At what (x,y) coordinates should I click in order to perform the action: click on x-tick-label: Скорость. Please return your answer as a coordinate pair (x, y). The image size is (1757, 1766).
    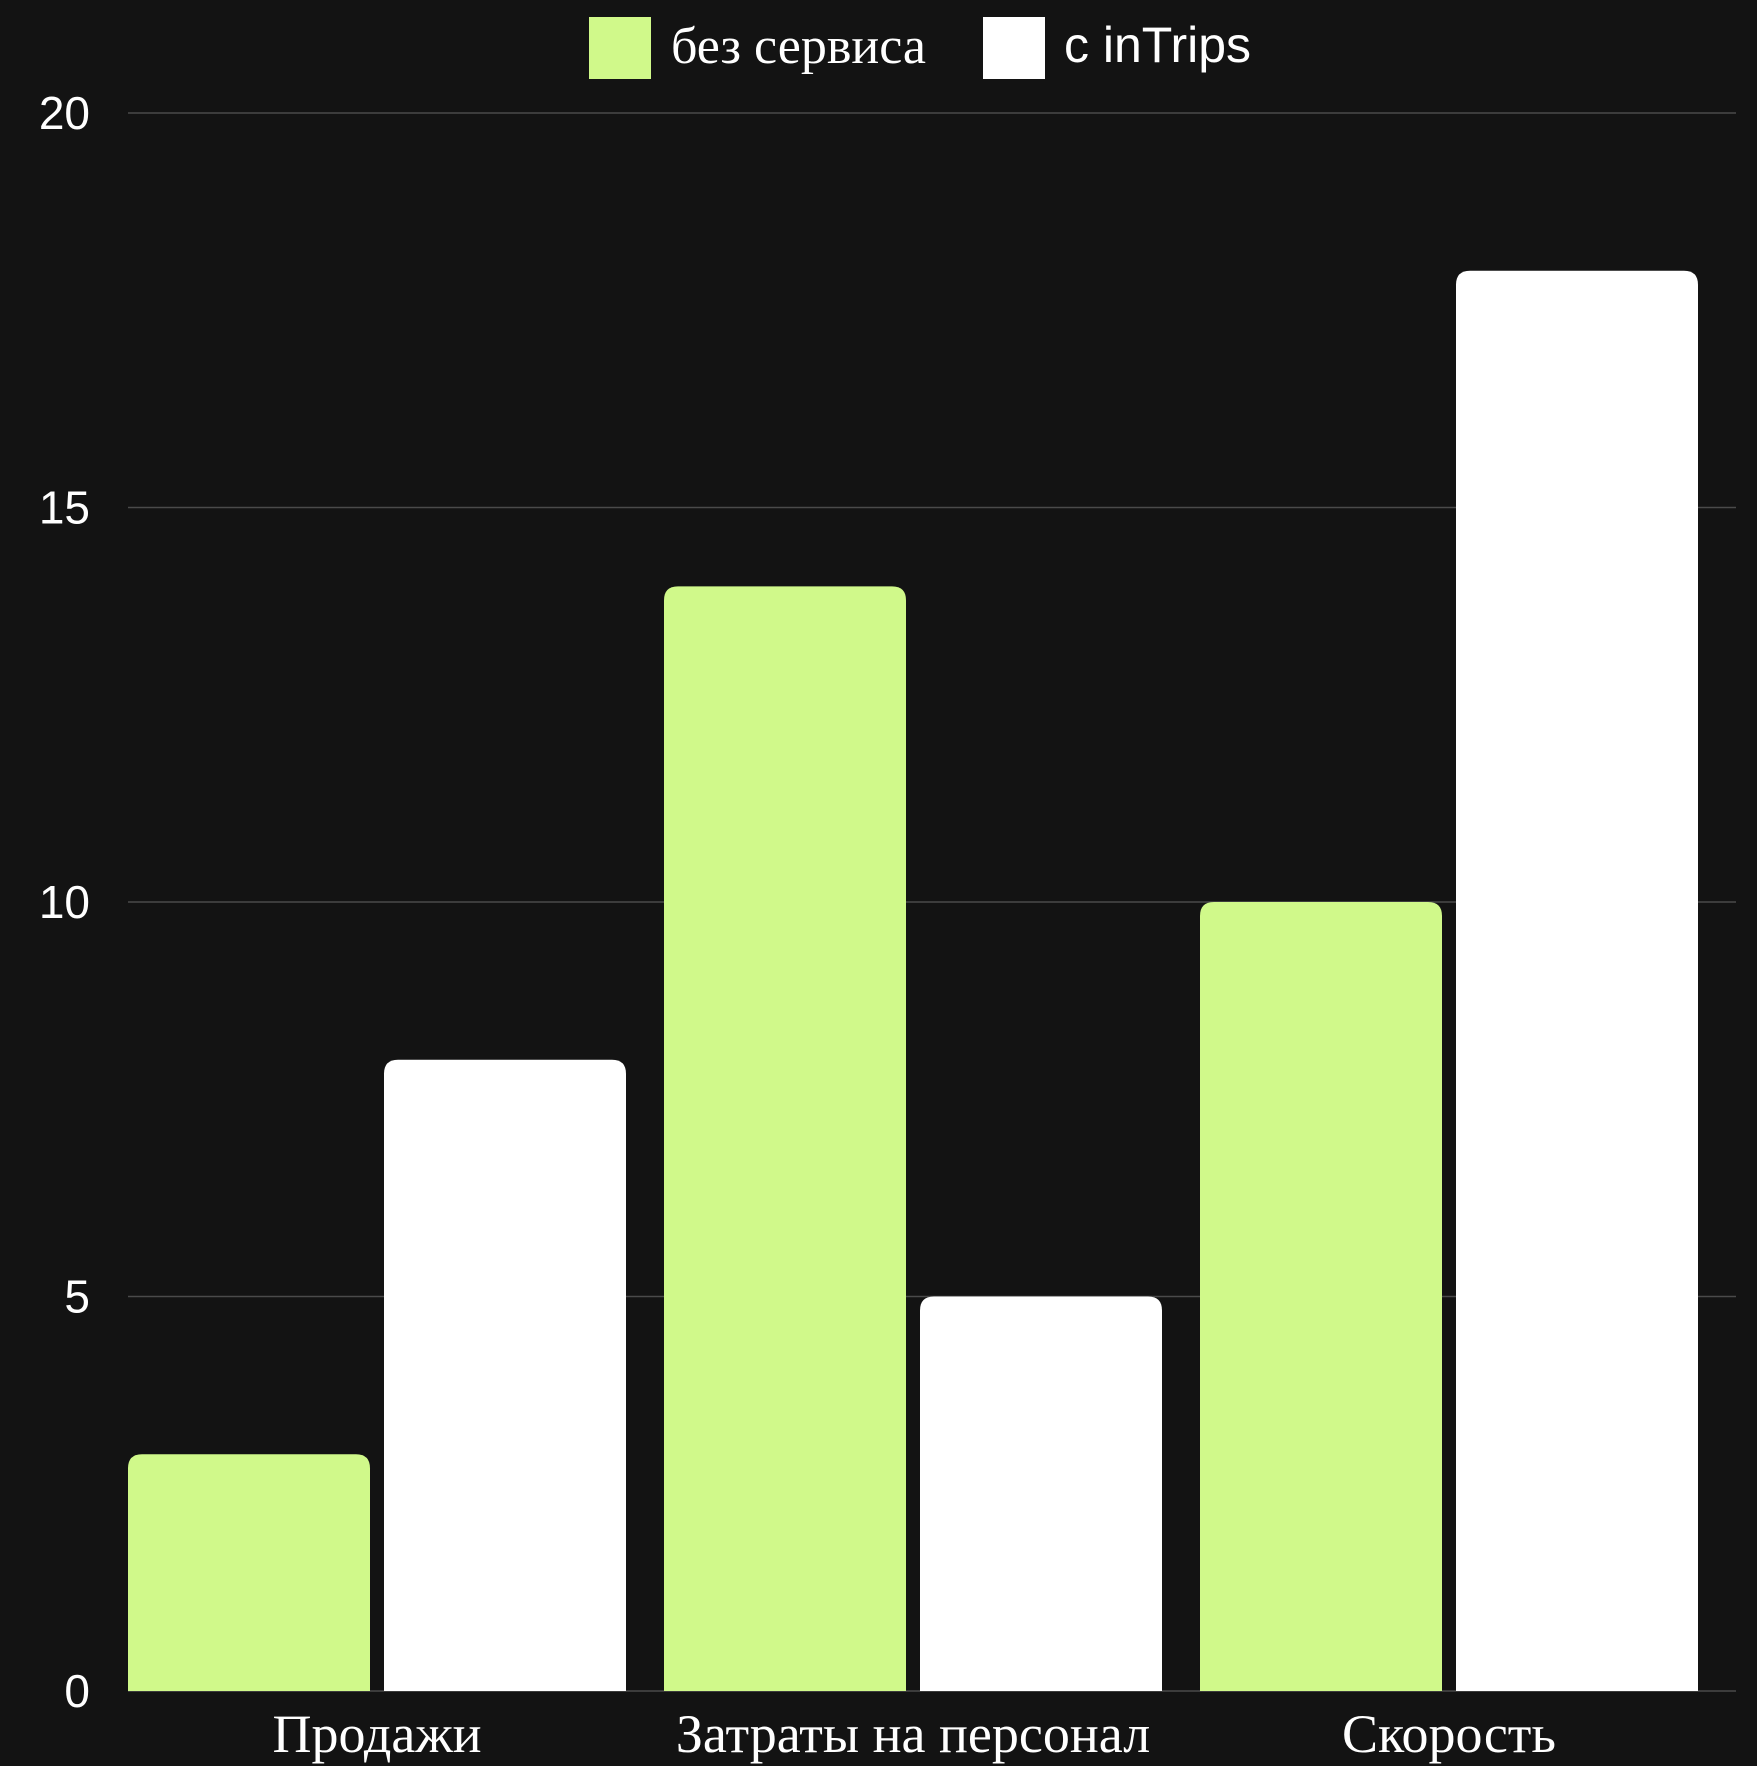
    Looking at the image, I should click on (1449, 1734).